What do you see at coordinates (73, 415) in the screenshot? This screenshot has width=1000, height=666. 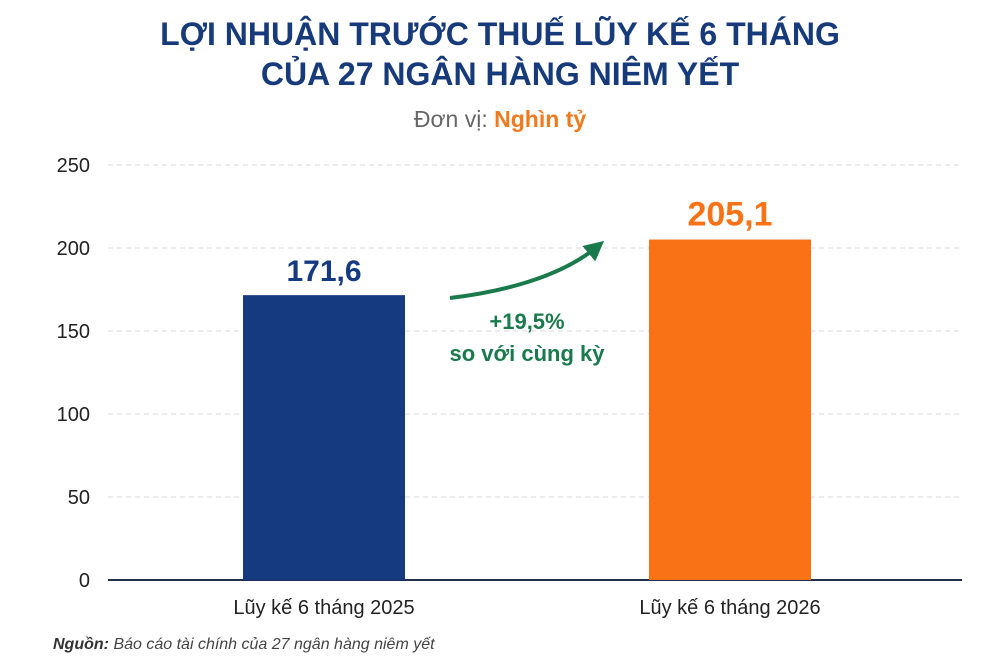 I see `y-tick-label: 100` at bounding box center [73, 415].